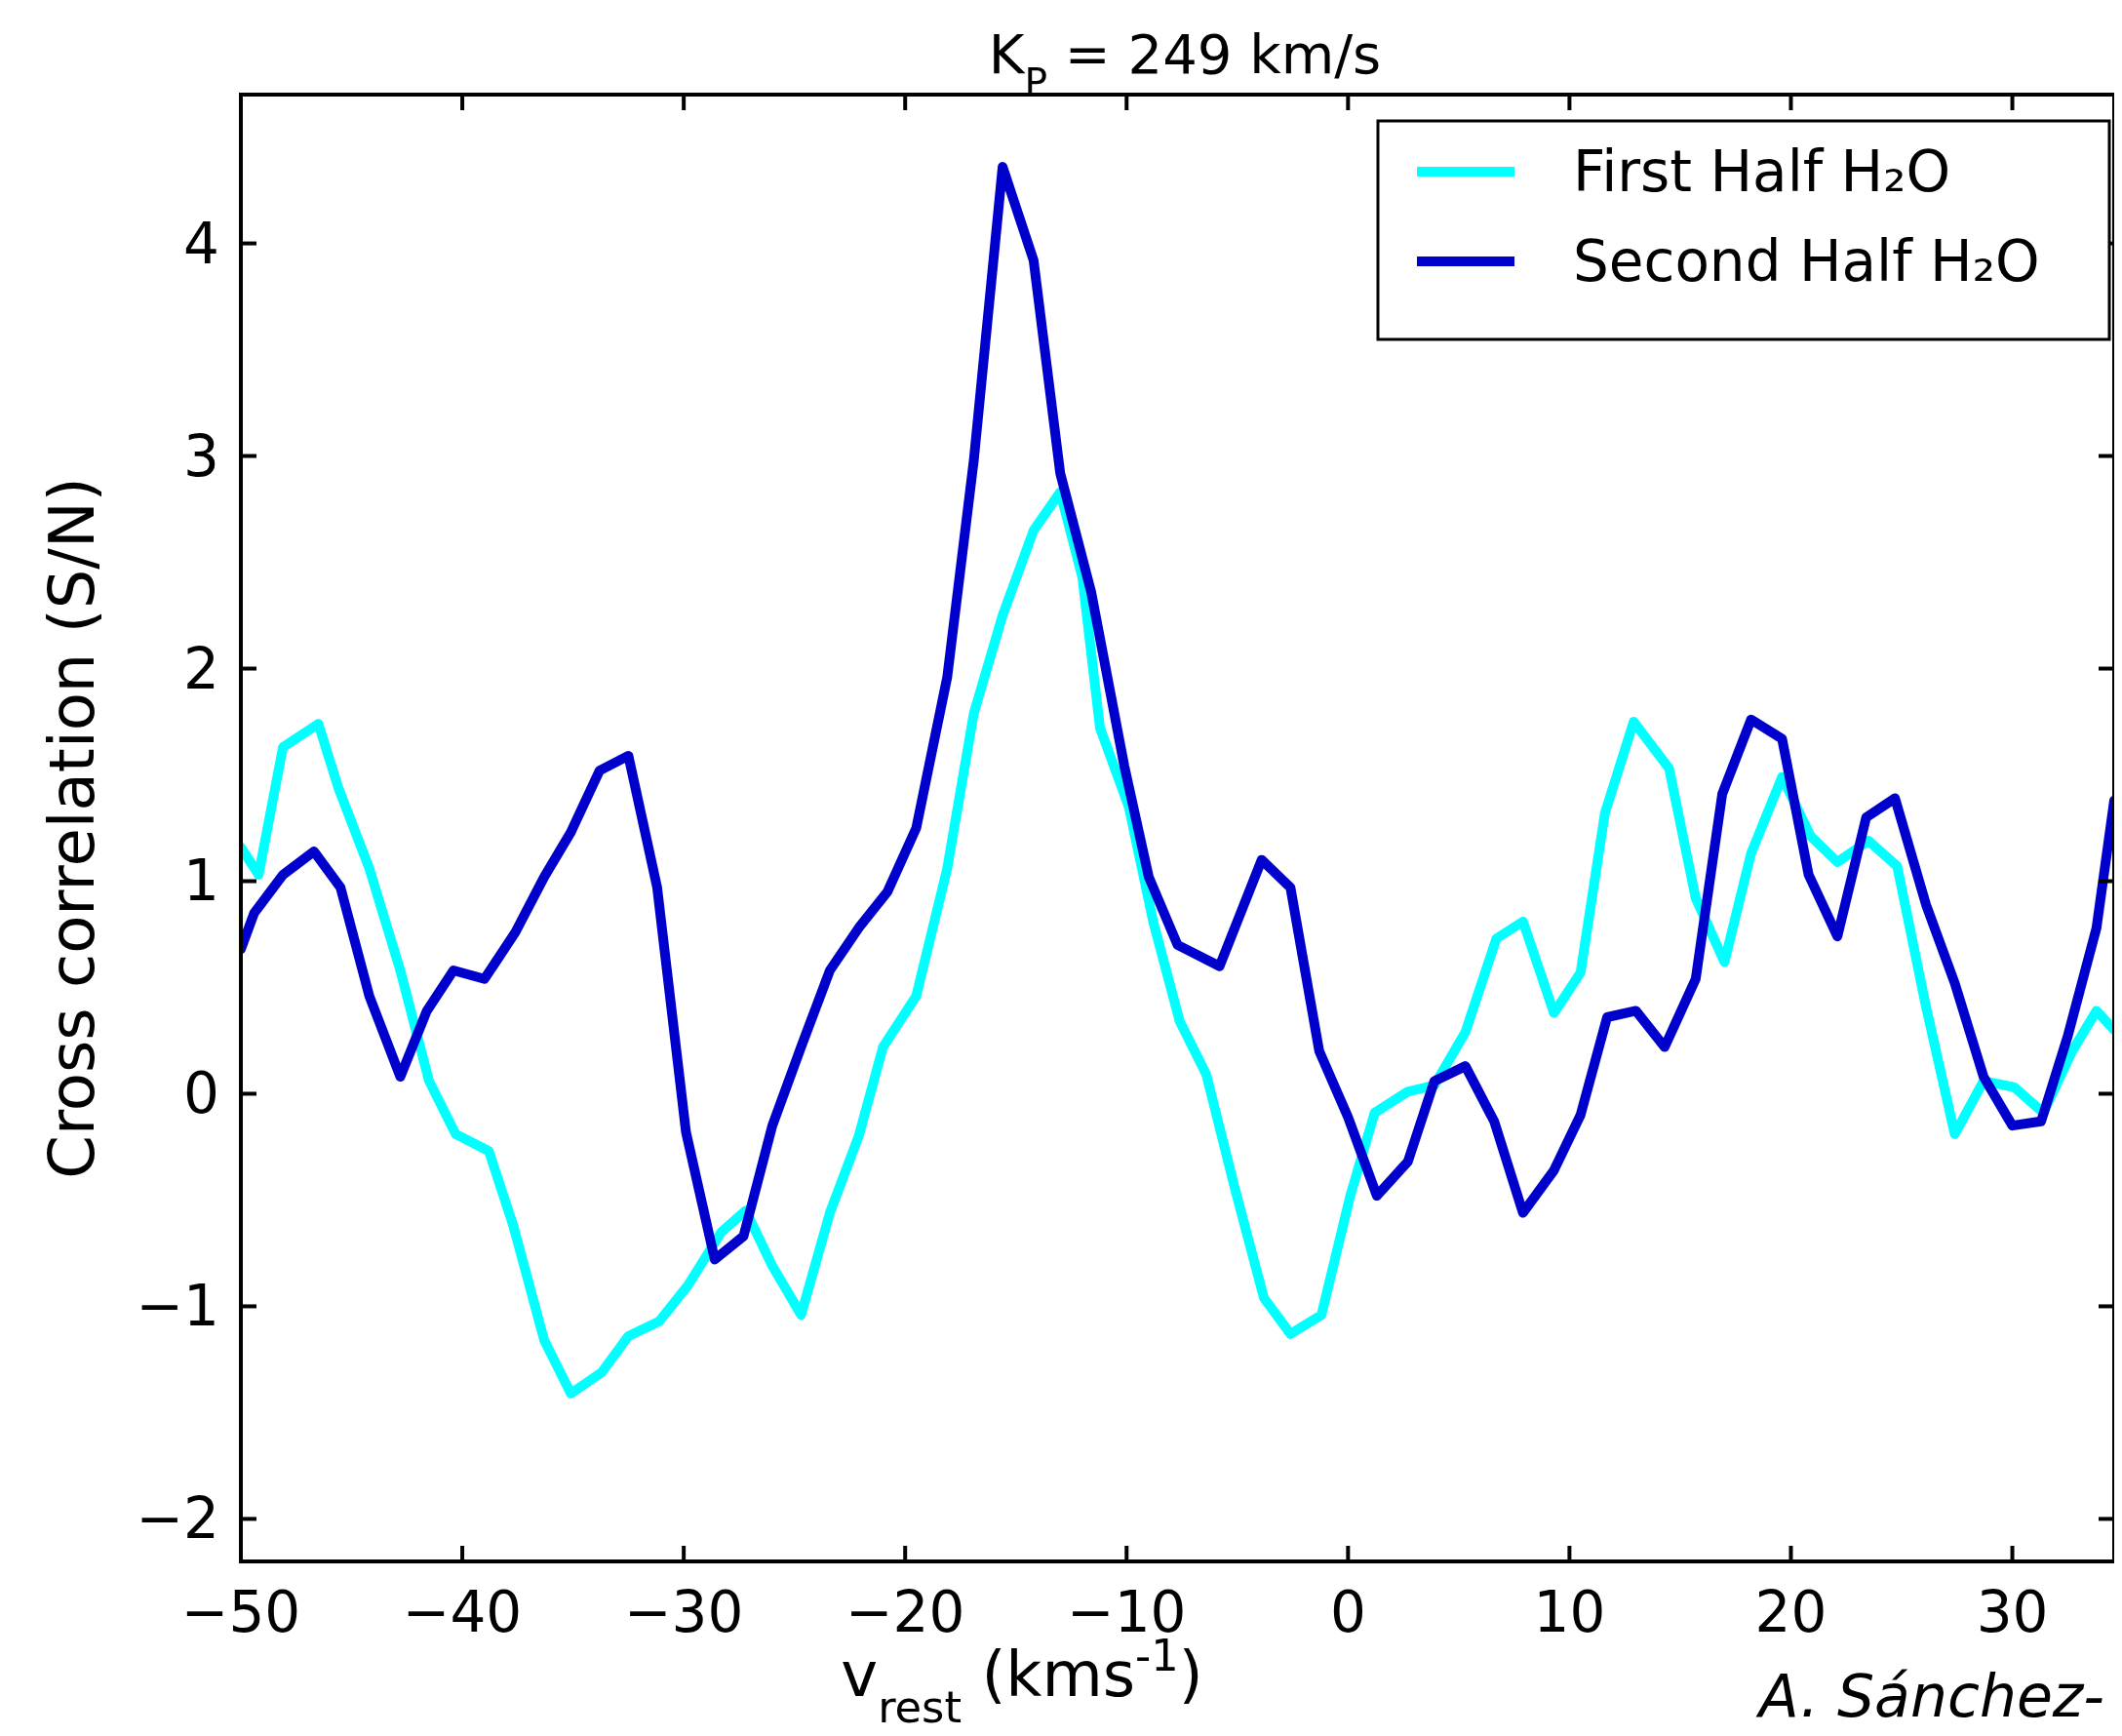  I want to click on x-tick-label: −30, so click(684, 1612).